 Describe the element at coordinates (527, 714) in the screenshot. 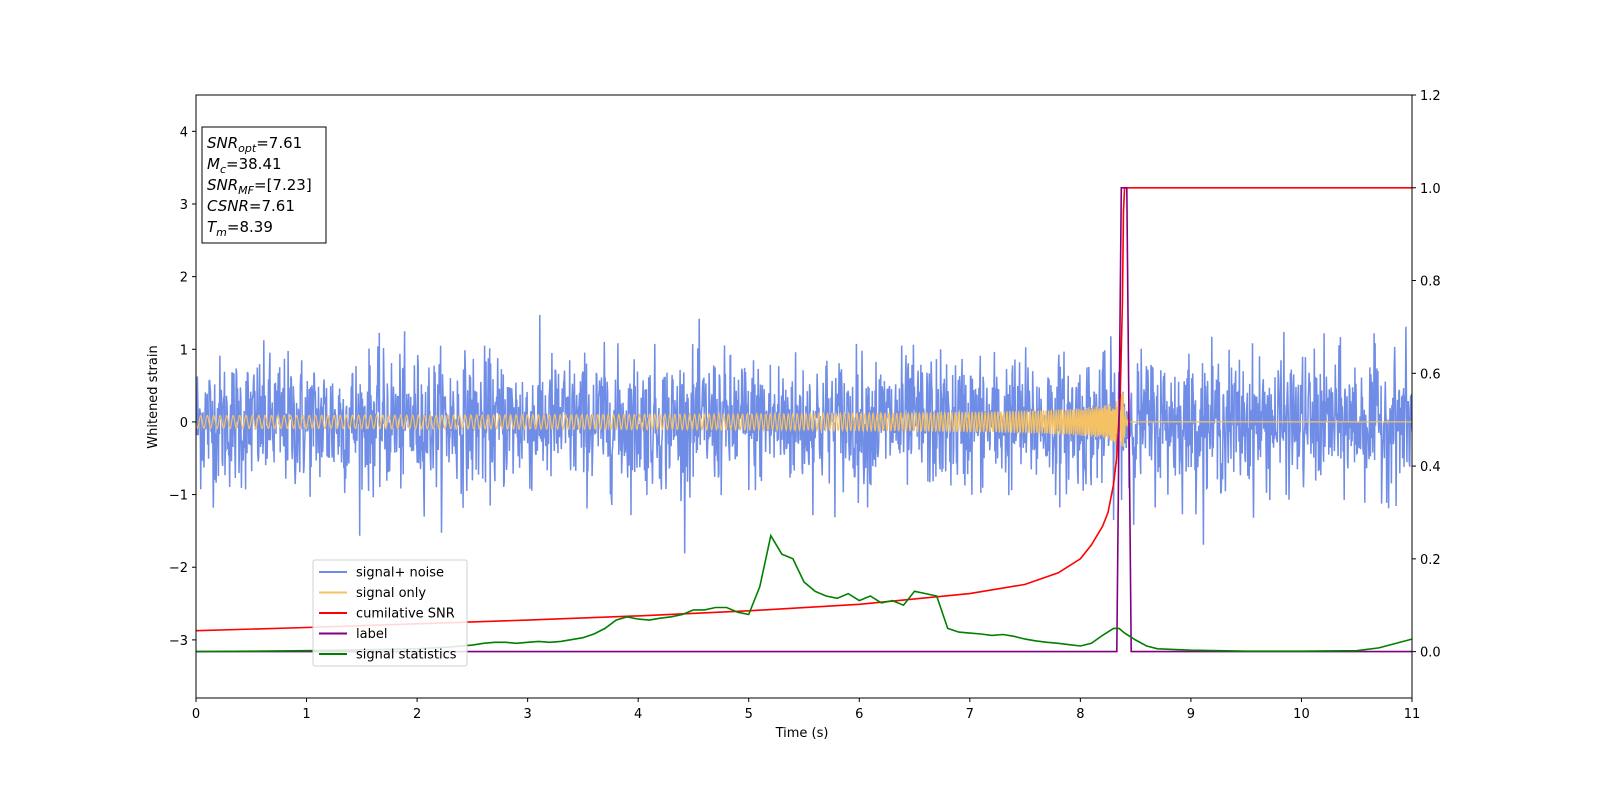

I see `x-tick-label: 3` at that location.